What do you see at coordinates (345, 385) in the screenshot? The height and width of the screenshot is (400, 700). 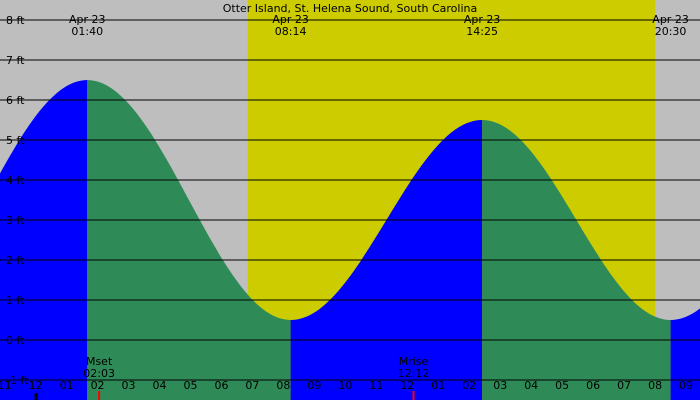 I see `hour-tick-label: 10` at bounding box center [345, 385].